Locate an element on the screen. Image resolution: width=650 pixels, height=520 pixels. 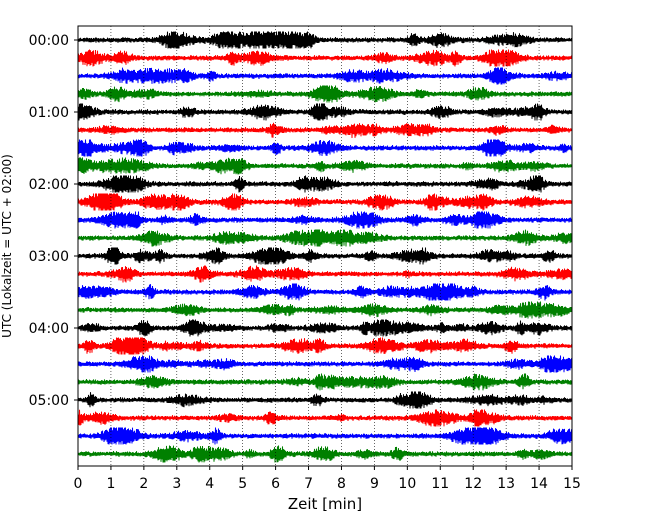
y-tick-label: 00:00 is located at coordinates (49, 41).